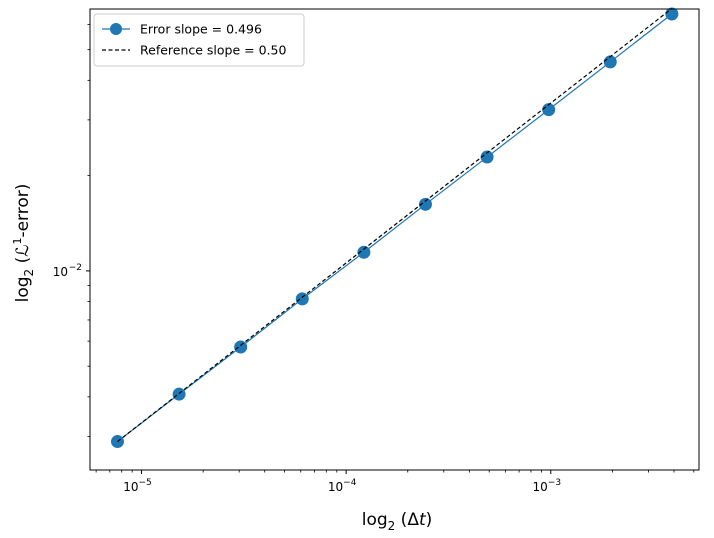 The width and height of the screenshot is (714, 538). What do you see at coordinates (547, 486) in the screenshot?
I see `x-tick-label: 10⁻³` at bounding box center [547, 486].